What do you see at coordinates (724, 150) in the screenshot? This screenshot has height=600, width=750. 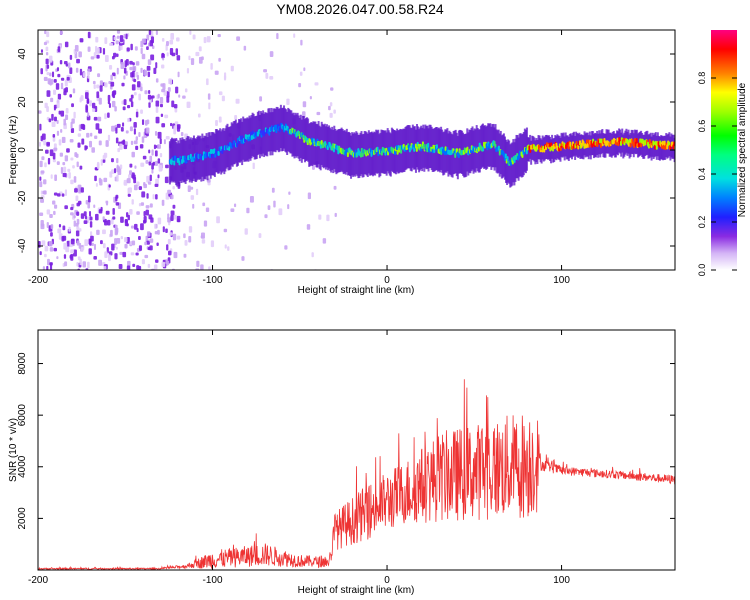 I see `colorbar-gradient` at bounding box center [724, 150].